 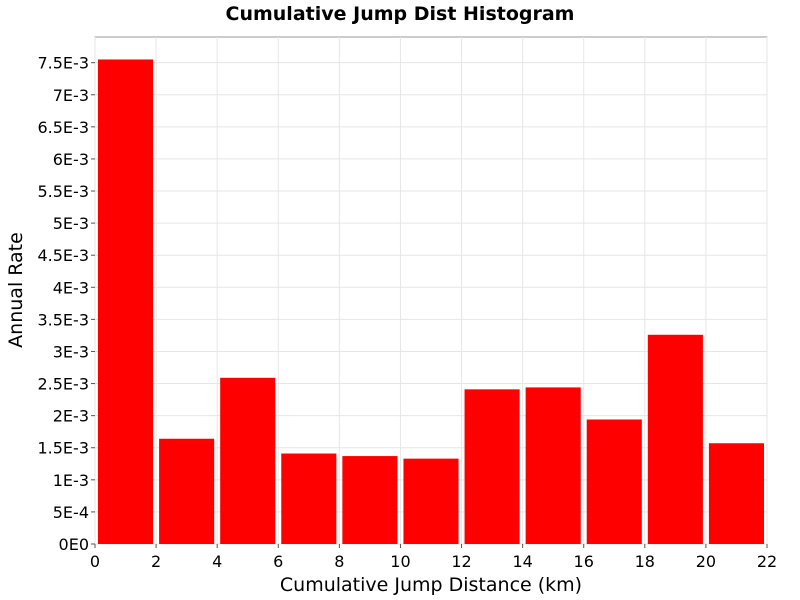 I want to click on y-tick-label: 1.5E-3, so click(x=63, y=448).